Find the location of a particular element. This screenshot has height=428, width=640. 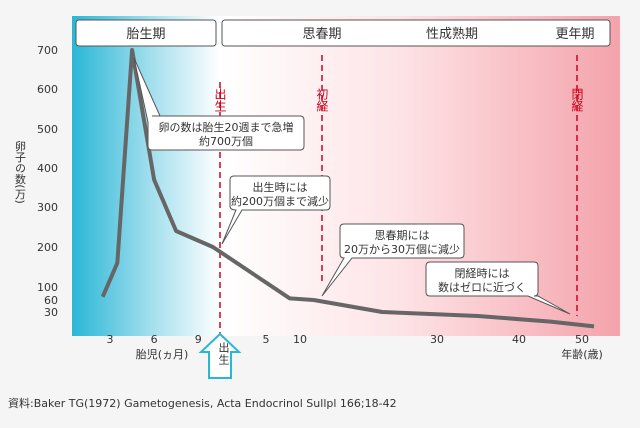

event-label-menarche: 初経 is located at coordinates (322, 100).